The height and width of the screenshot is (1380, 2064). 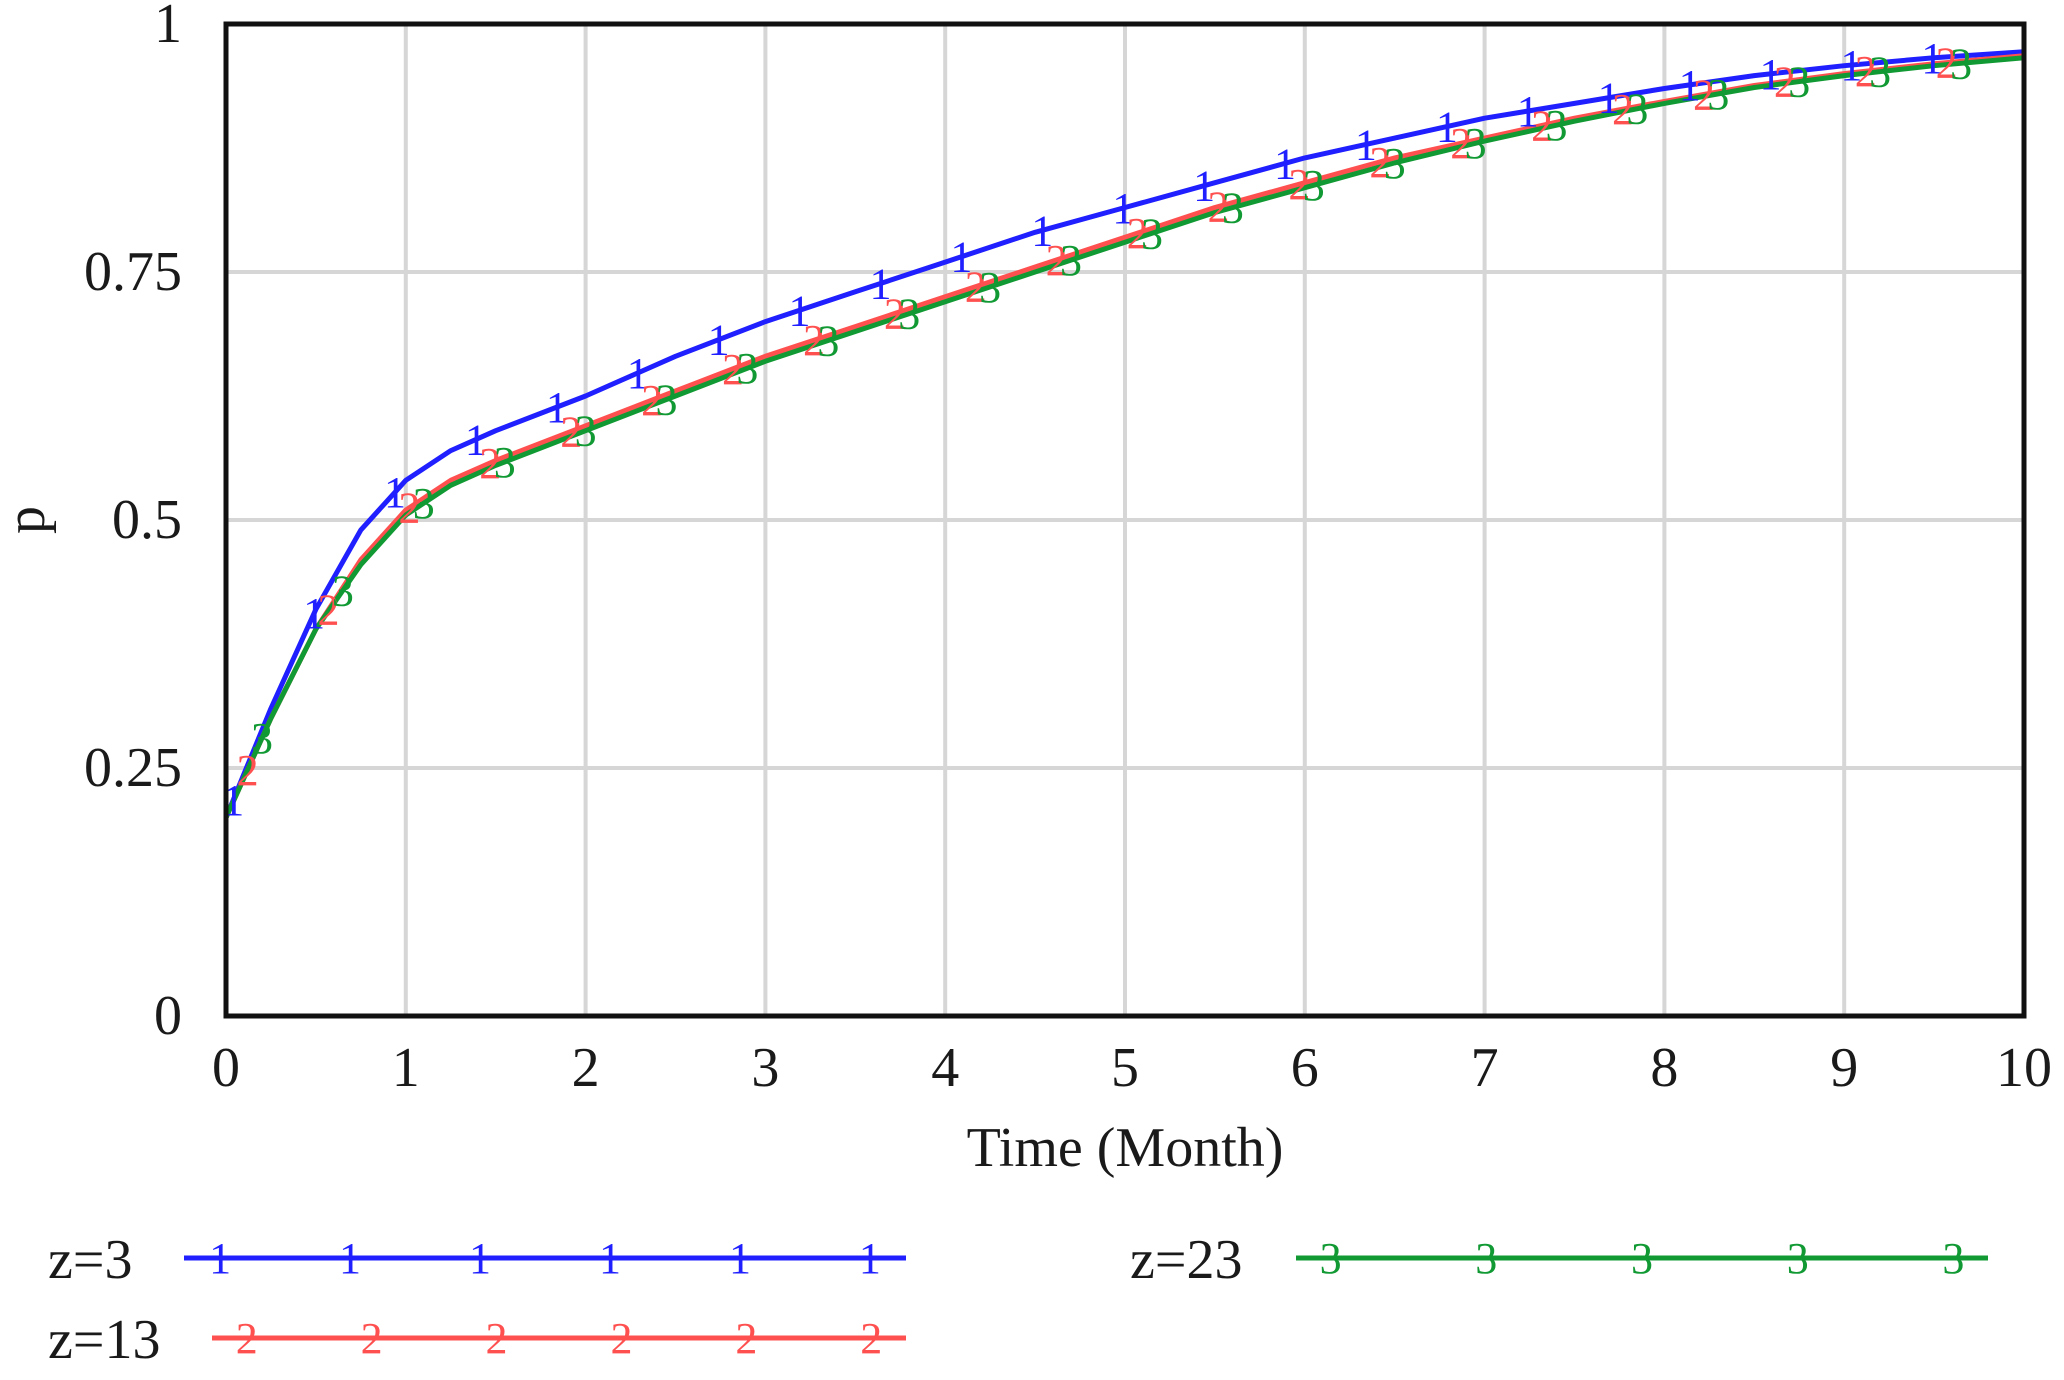 I want to click on y-tick-label: 0, so click(x=168, y=1016).